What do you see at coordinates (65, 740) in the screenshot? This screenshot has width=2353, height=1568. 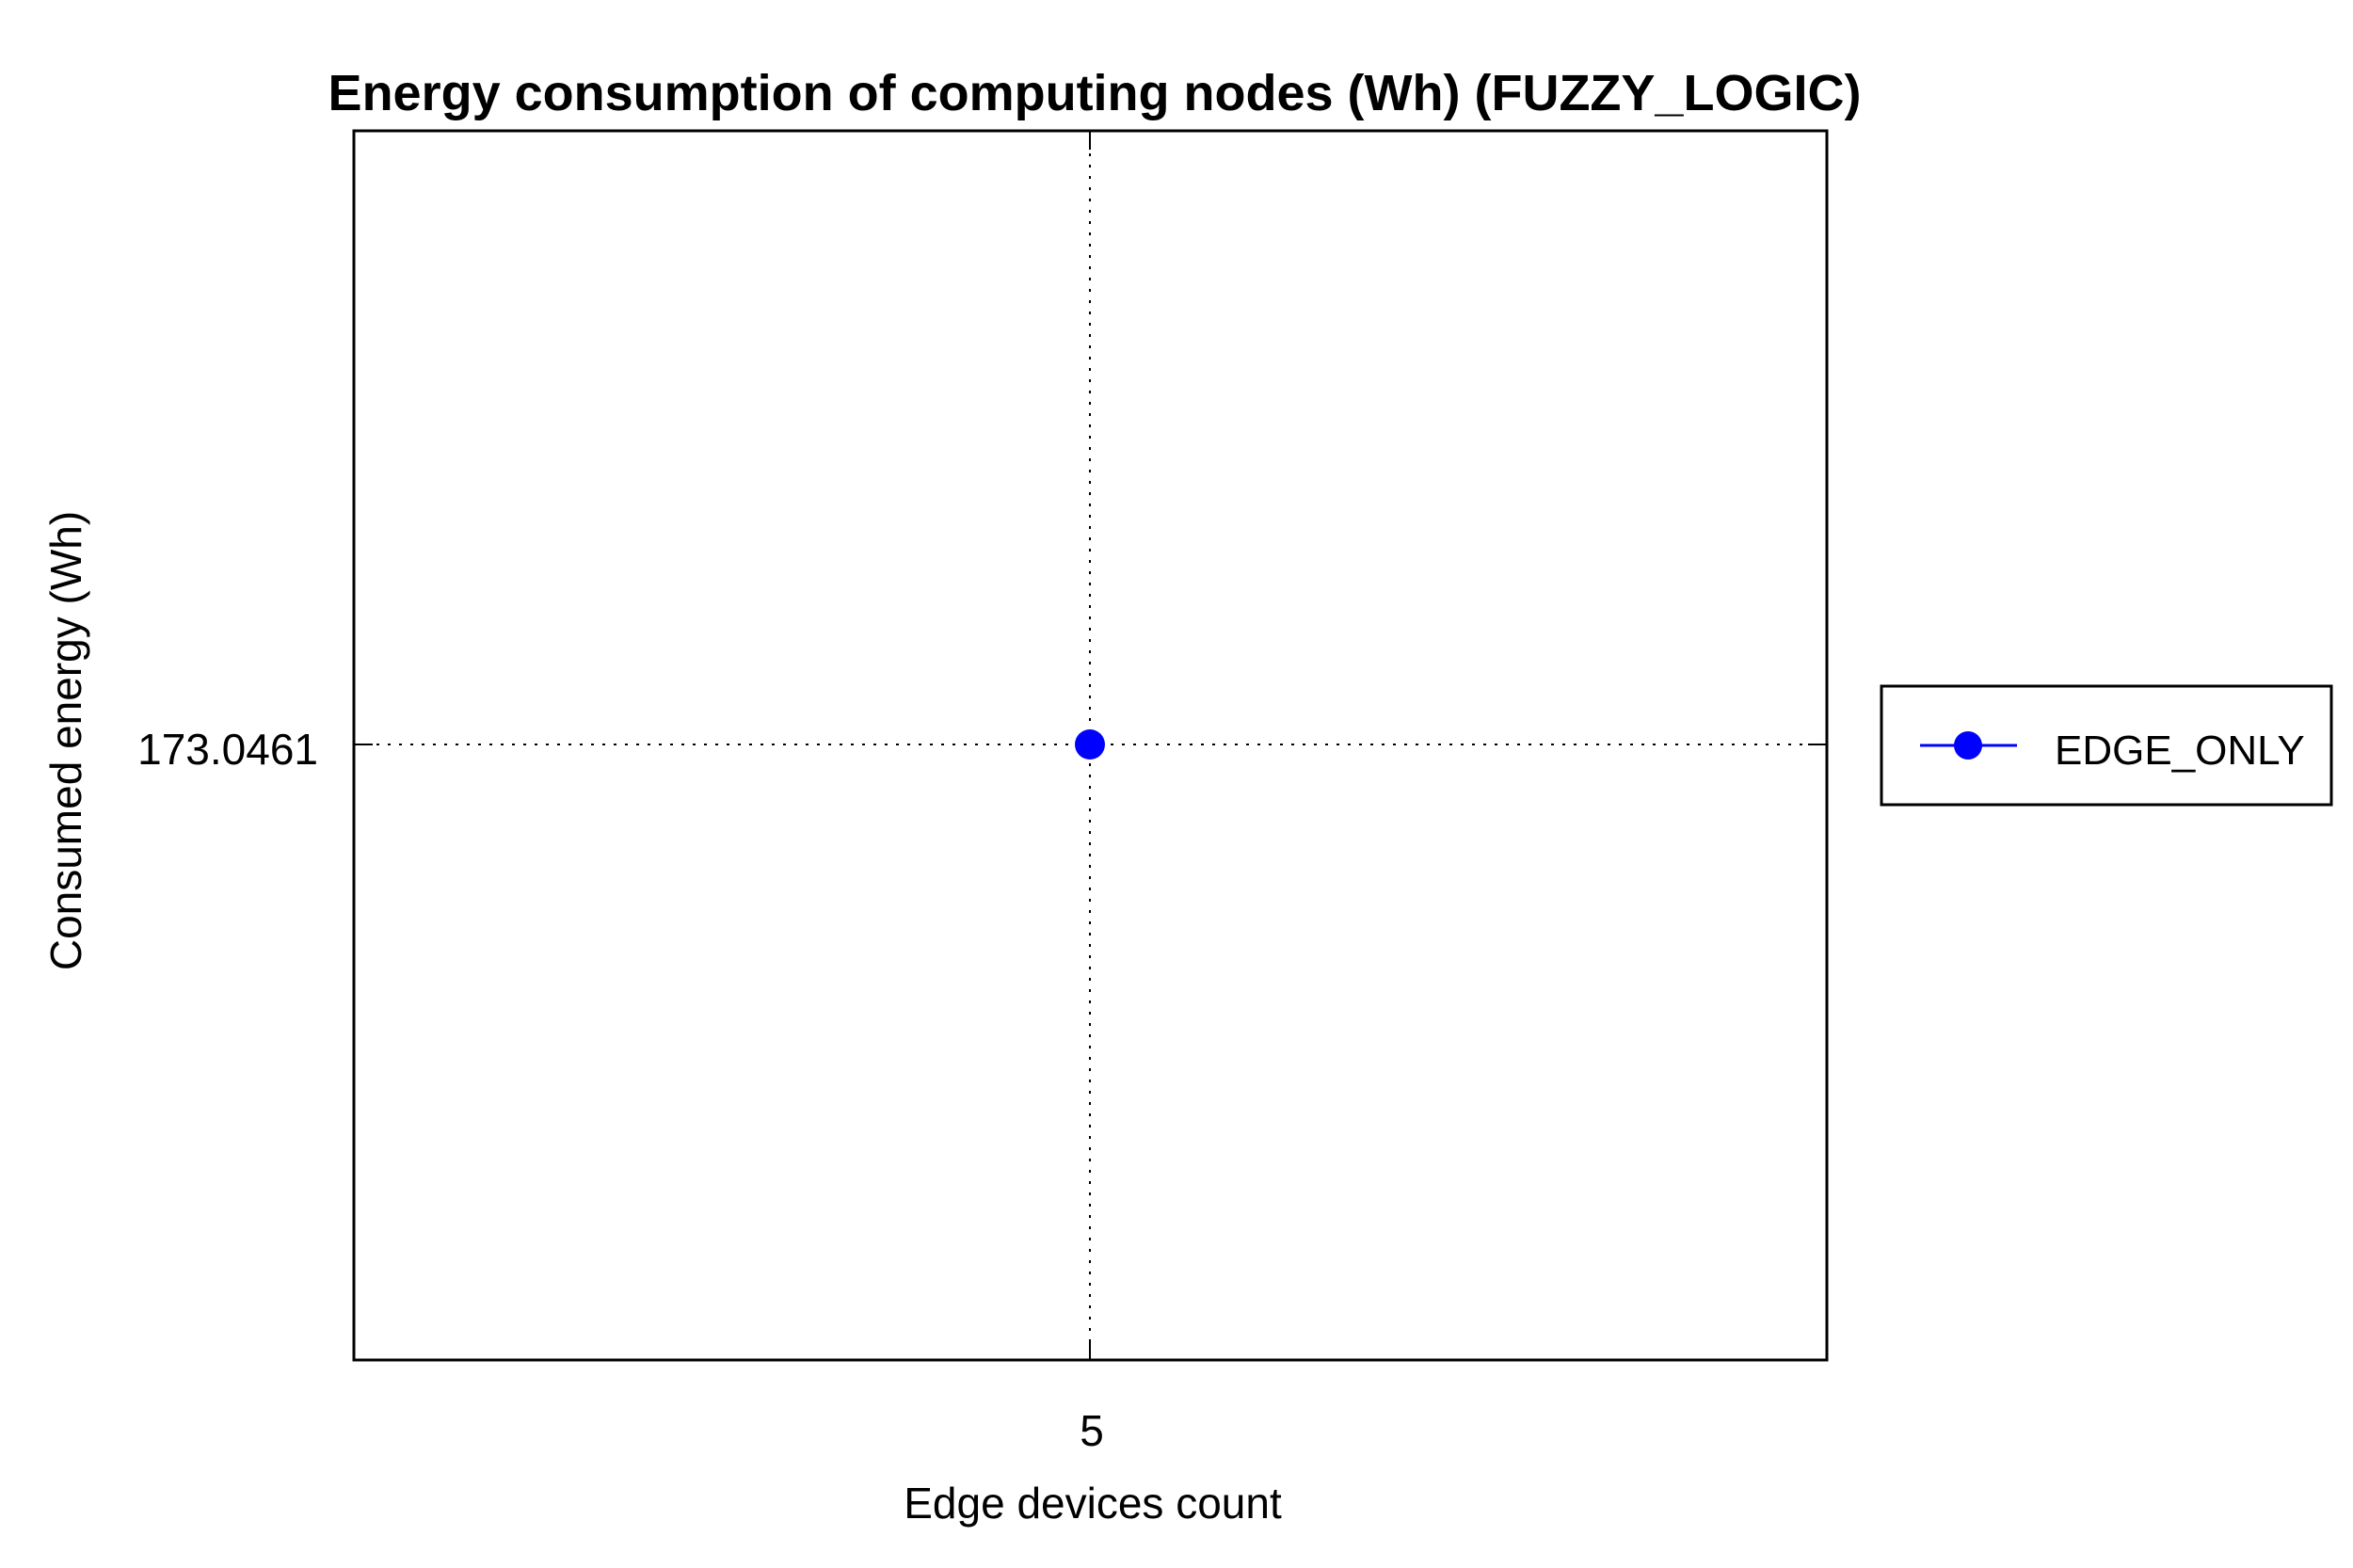 I see `y-axis-label: Consumed energy (Wh)` at bounding box center [65, 740].